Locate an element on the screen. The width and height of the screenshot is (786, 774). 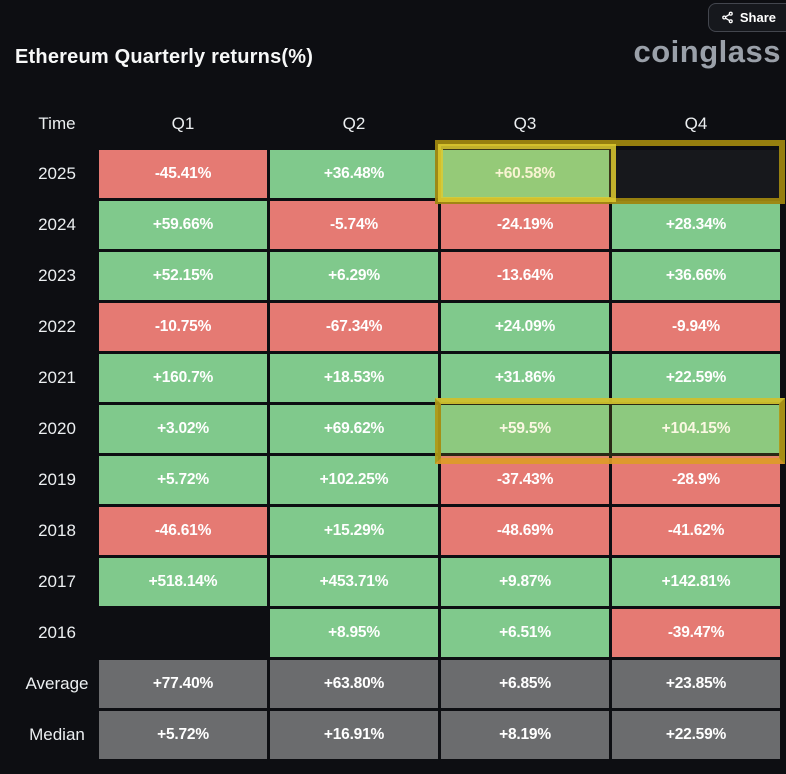
return-cell: +6.29% is located at coordinates (354, 276).